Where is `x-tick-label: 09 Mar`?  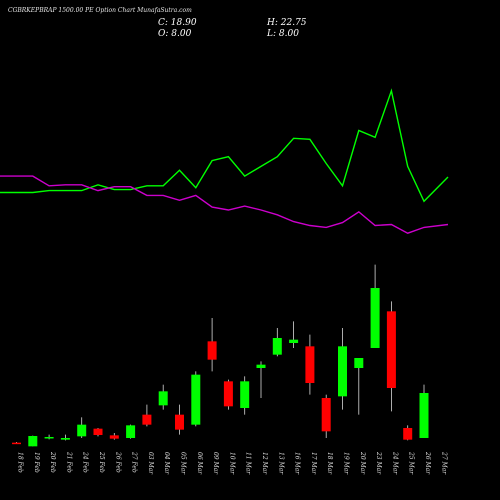
x-tick-label: 09 Mar is located at coordinates (215, 463).